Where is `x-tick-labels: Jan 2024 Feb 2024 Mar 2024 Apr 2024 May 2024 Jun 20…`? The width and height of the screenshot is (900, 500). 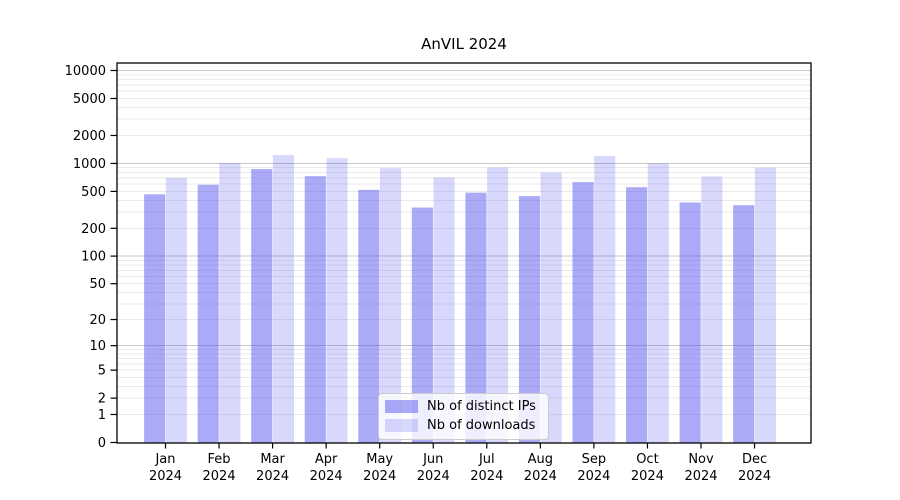 x-tick-labels: Jan 2024 Feb 2024 Mar 2024 Apr 2024 May 2024 Jun 20… is located at coordinates (460, 468).